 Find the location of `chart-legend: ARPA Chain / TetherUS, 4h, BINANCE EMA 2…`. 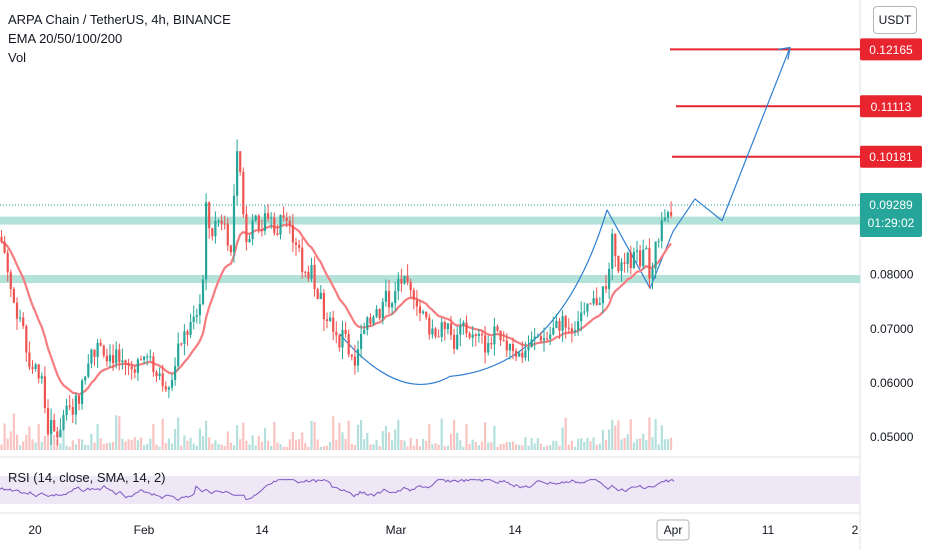

chart-legend: ARPA Chain / TetherUS, 4h, BINANCE EMA 2… is located at coordinates (119, 38).